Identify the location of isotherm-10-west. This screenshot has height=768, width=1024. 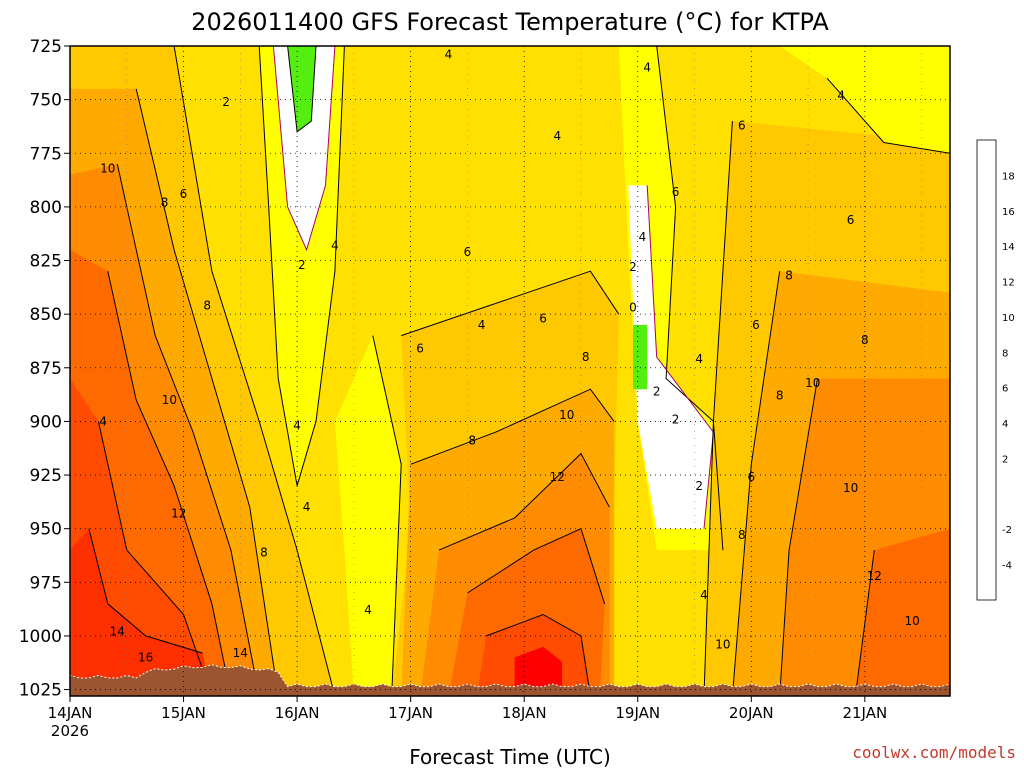
(188, 429).